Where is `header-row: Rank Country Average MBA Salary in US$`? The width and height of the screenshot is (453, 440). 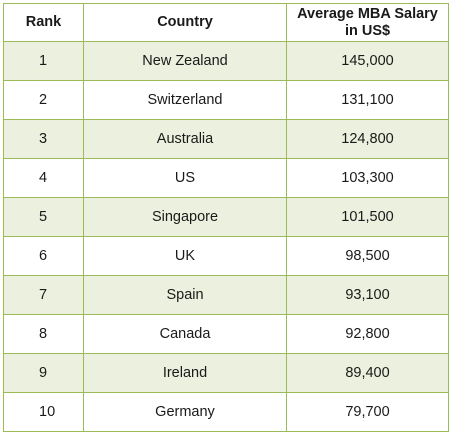 header-row: Rank Country Average MBA Salary in US$ is located at coordinates (226, 22).